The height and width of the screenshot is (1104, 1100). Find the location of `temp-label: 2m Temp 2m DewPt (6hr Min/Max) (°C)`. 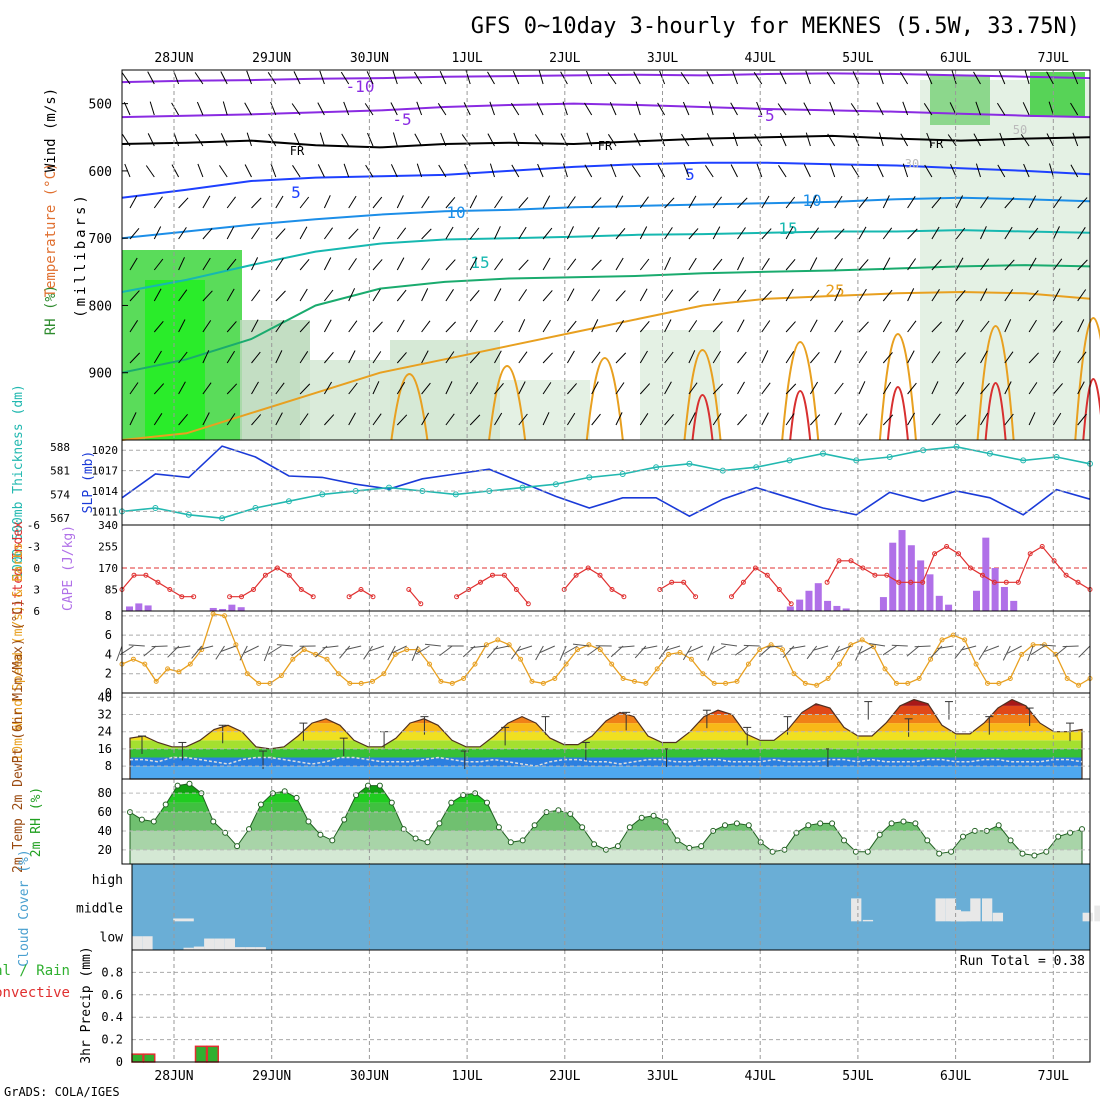

temp-label: 2m Temp 2m DewPt (6hr Min/Max) (°C) is located at coordinates (18, 736).